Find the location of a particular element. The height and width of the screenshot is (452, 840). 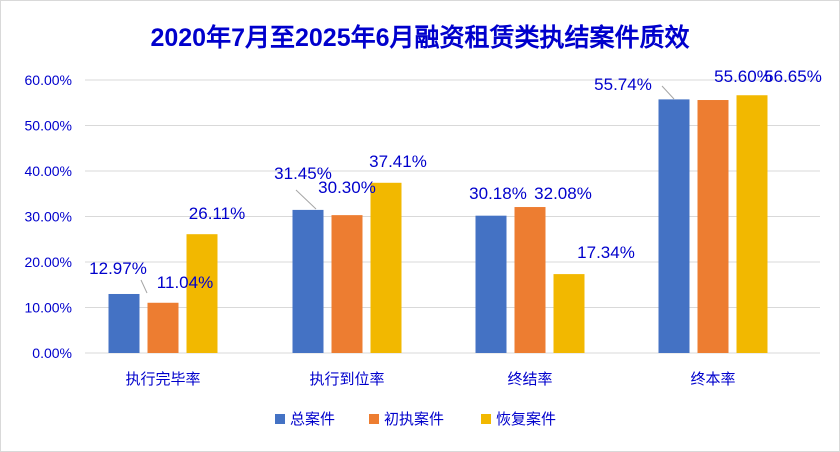

y-tick-label: 30.00% is located at coordinates (48, 217).